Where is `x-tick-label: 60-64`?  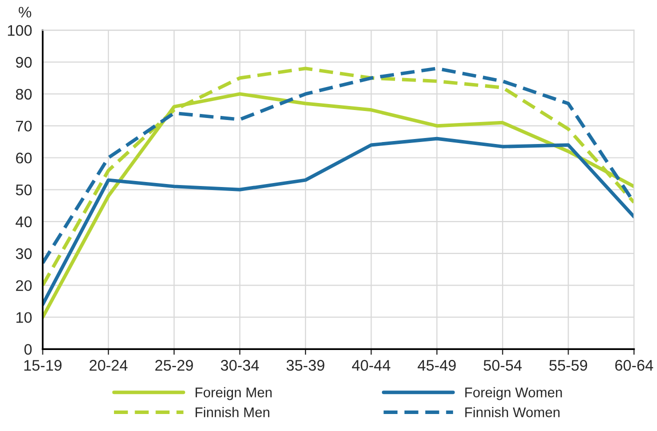 x-tick-label: 60-64 is located at coordinates (634, 365).